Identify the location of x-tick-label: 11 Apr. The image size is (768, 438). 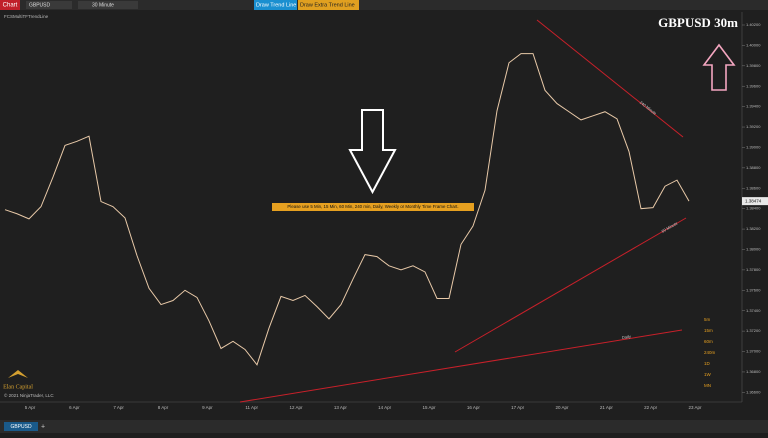
(251, 407).